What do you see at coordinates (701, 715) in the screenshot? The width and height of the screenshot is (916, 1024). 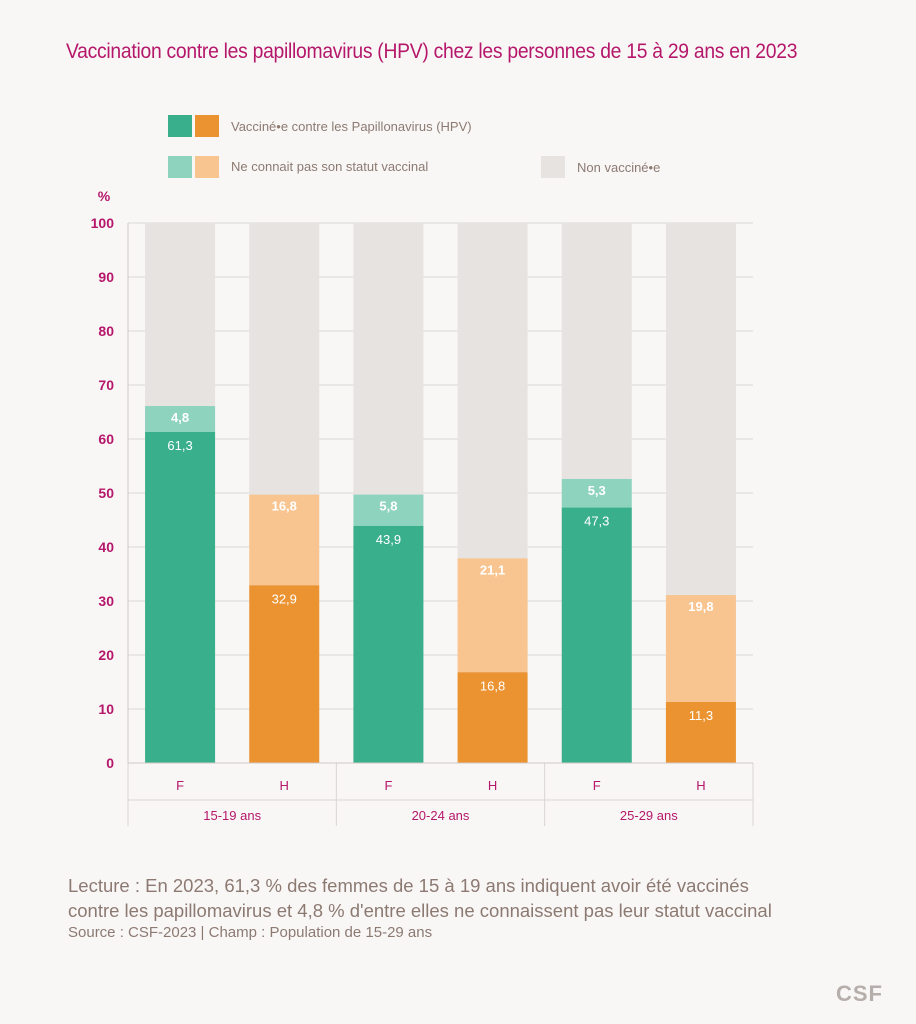 I see `data-label-vaccinated: 11,3` at bounding box center [701, 715].